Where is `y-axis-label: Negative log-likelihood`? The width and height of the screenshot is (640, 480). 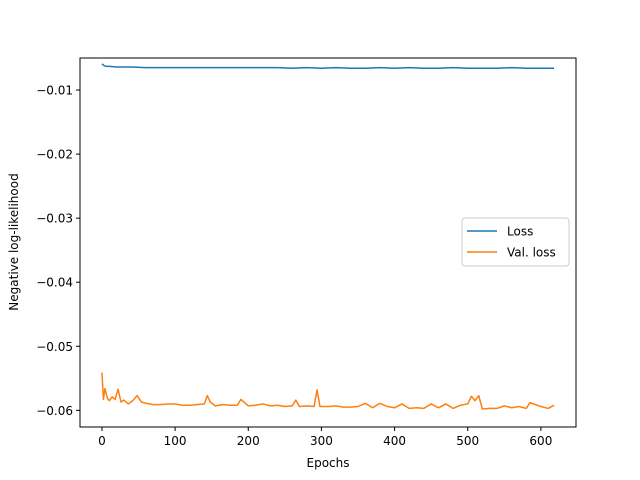
y-axis-label: Negative log-likelihood is located at coordinates (14, 241).